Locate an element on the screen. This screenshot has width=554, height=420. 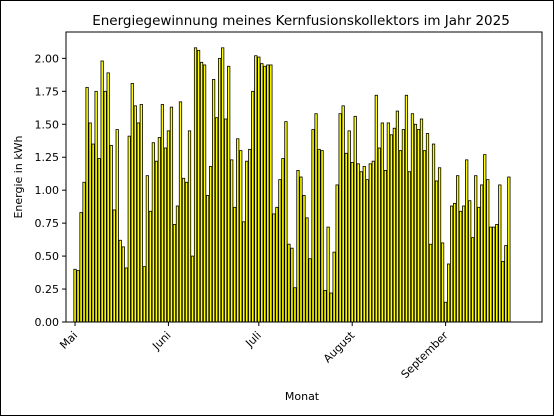
x-tick-label: Mai is located at coordinates (68, 340).